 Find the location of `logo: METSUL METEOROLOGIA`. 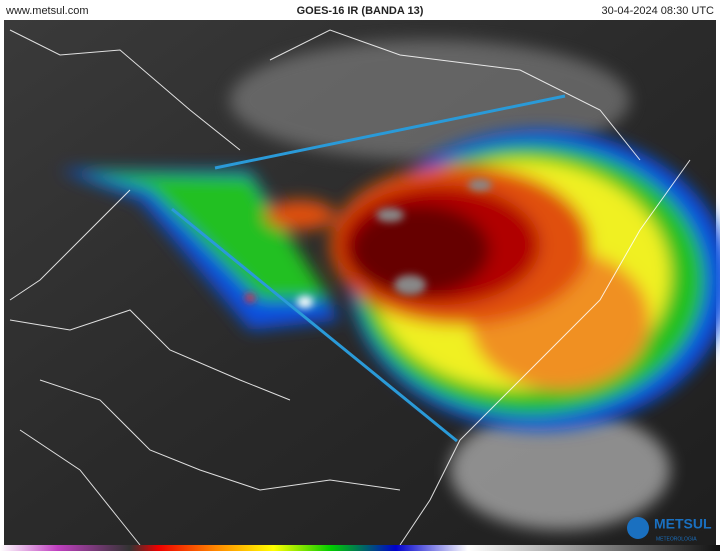

logo: METSUL METEOROLOGIA is located at coordinates (669, 529).